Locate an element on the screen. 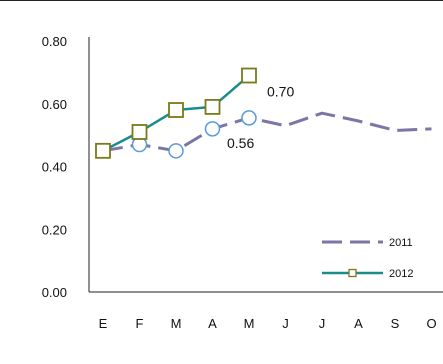 This screenshot has width=443, height=364. legend-marker-2012 is located at coordinates (352, 273).